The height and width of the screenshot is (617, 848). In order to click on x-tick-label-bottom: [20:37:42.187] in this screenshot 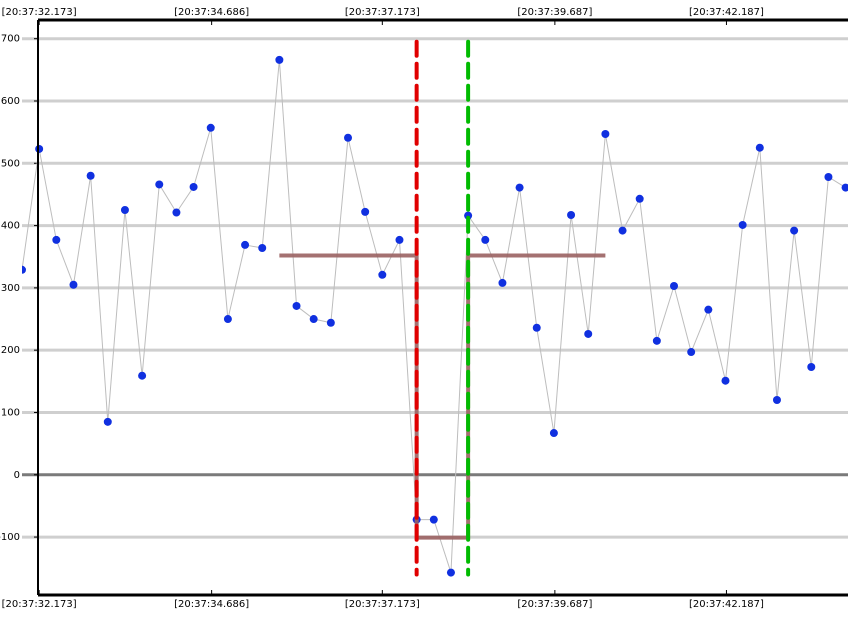, I will do `click(726, 604)`.